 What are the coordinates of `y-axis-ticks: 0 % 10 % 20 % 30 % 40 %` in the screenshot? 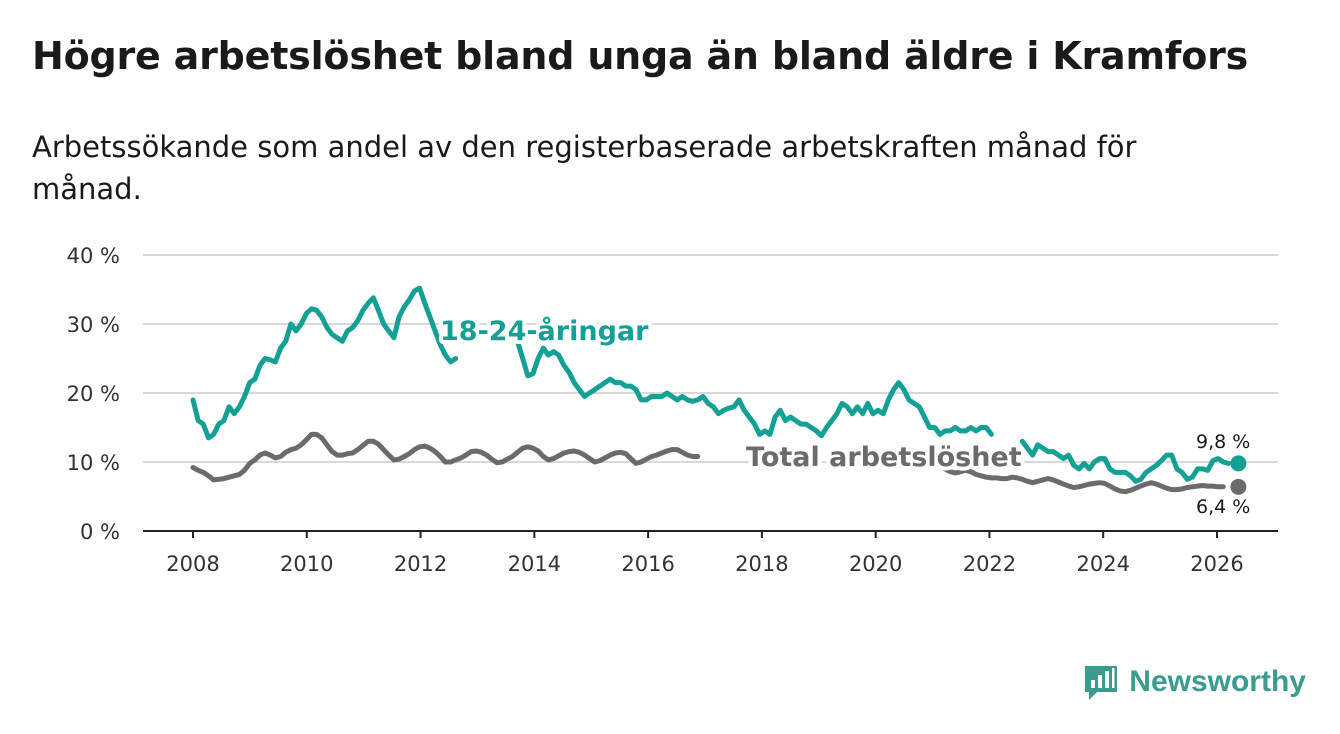 It's located at (93, 394).